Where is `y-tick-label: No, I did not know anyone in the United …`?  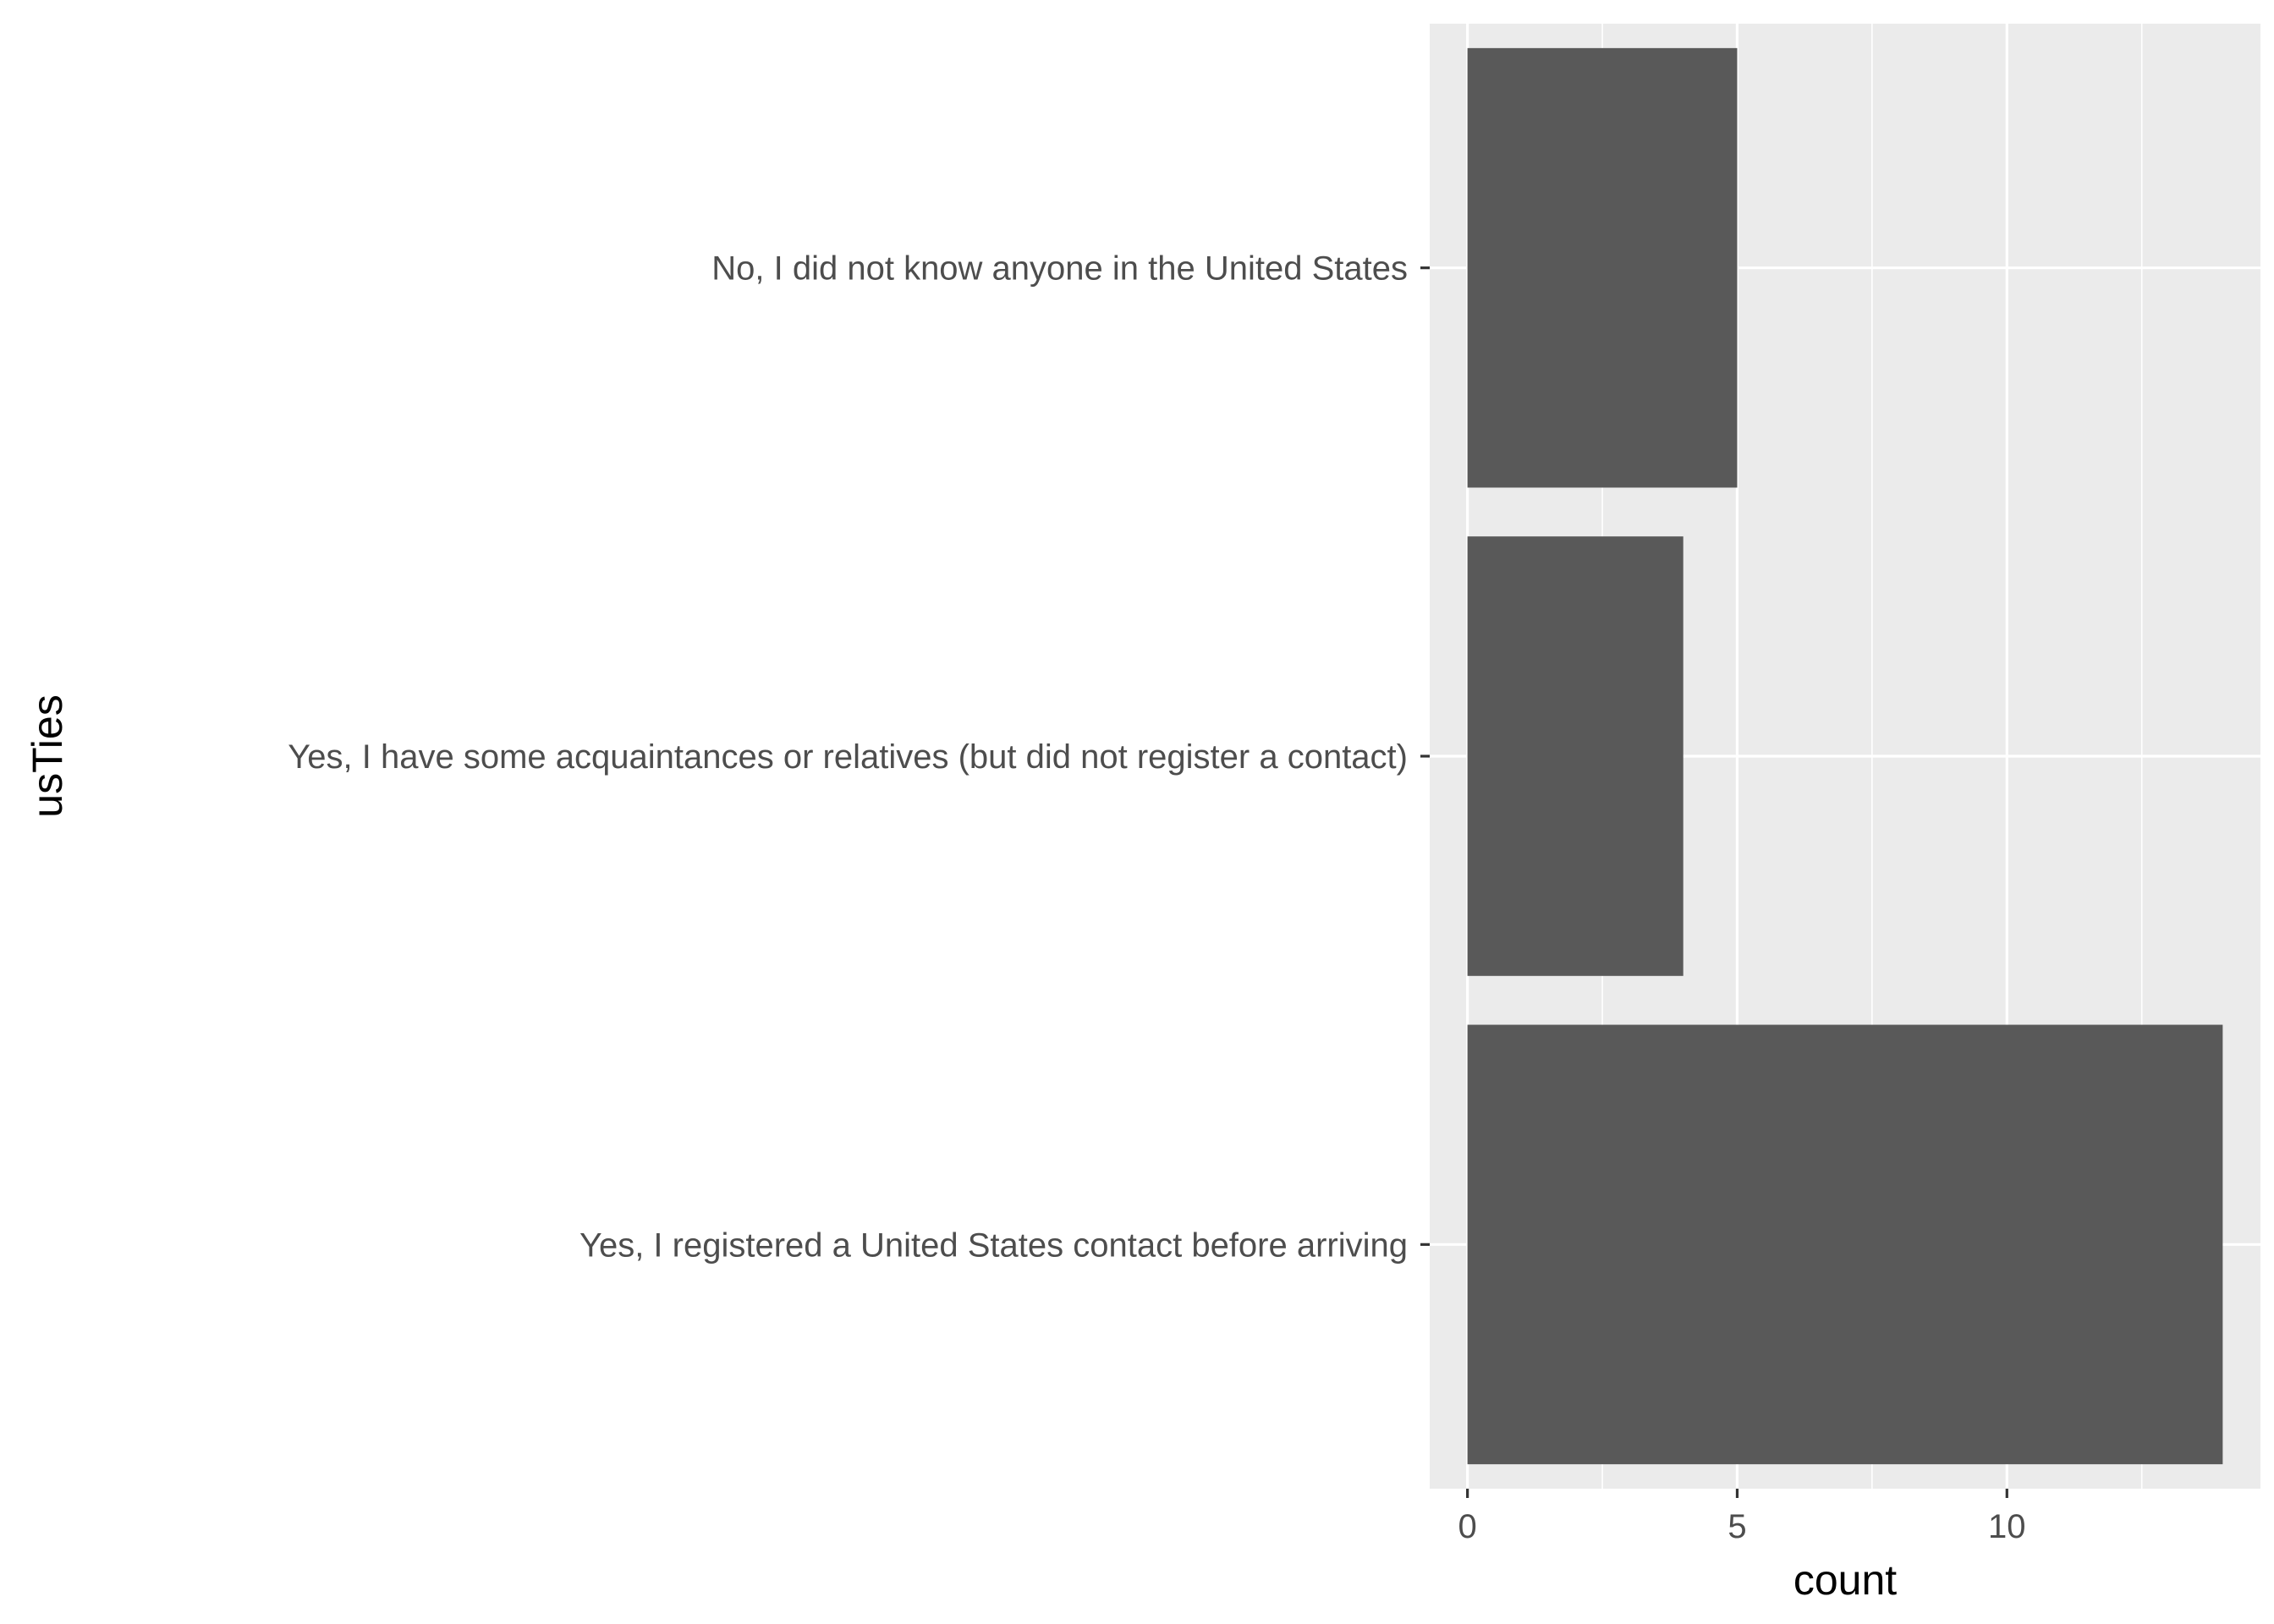 y-tick-label: No, I did not know anyone in the United … is located at coordinates (1059, 269).